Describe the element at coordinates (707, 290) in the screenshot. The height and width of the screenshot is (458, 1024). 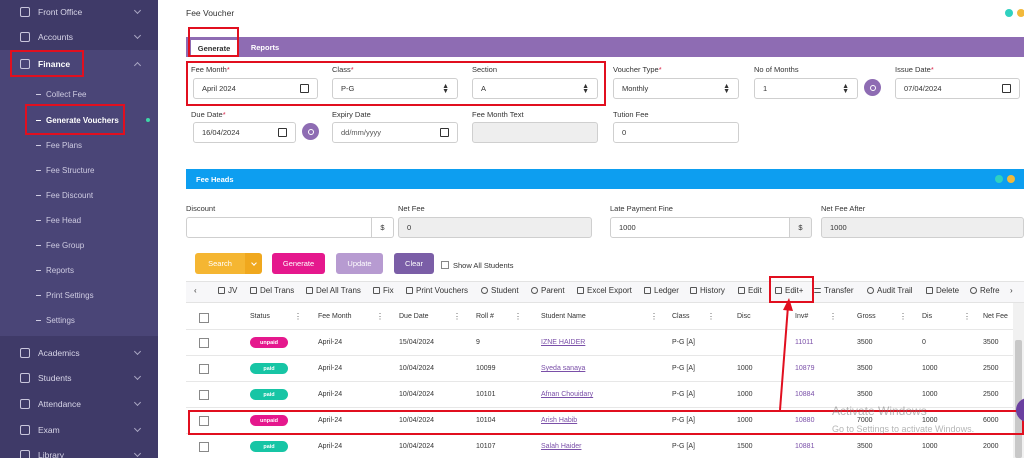
I see `history-button: History` at that location.